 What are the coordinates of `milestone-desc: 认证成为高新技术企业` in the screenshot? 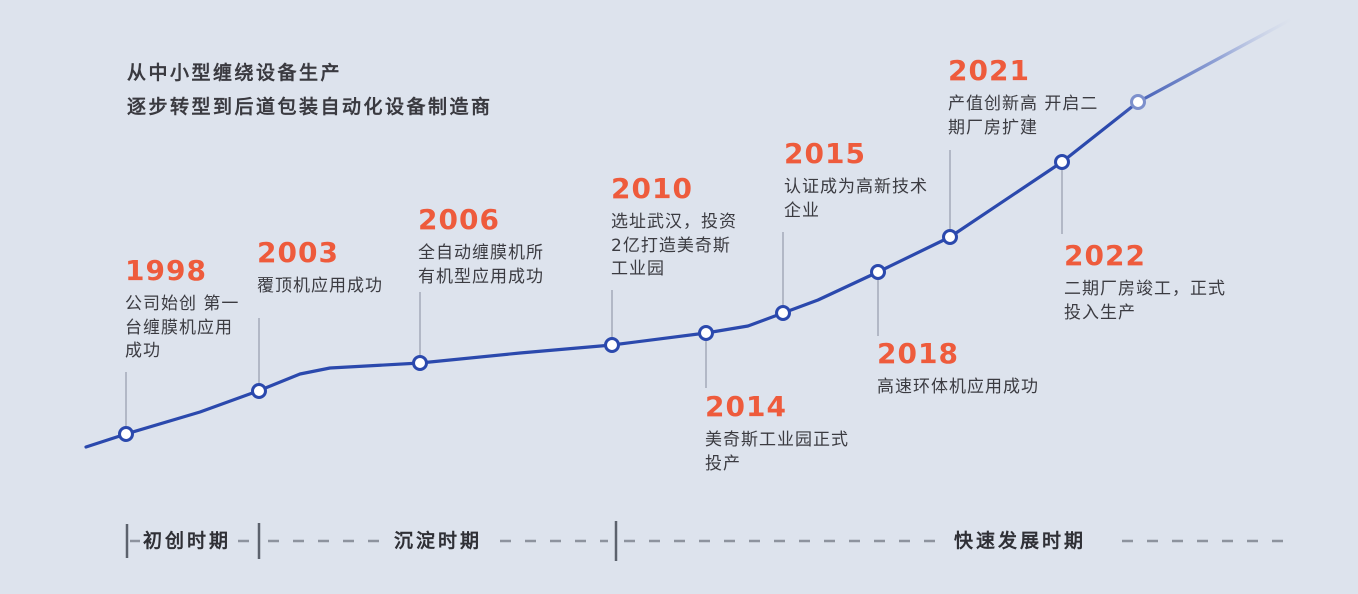 It's located at (856, 199).